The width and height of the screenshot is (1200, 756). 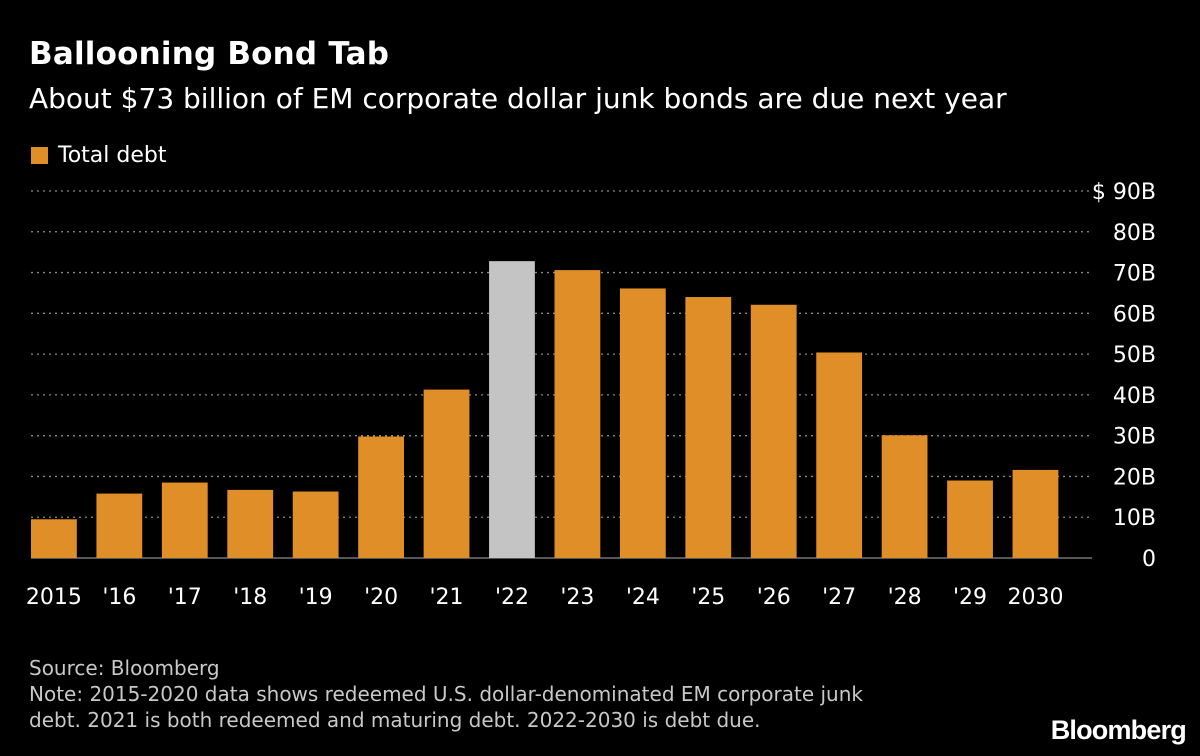 I want to click on y-tick-label: 60B, so click(x=1134, y=314).